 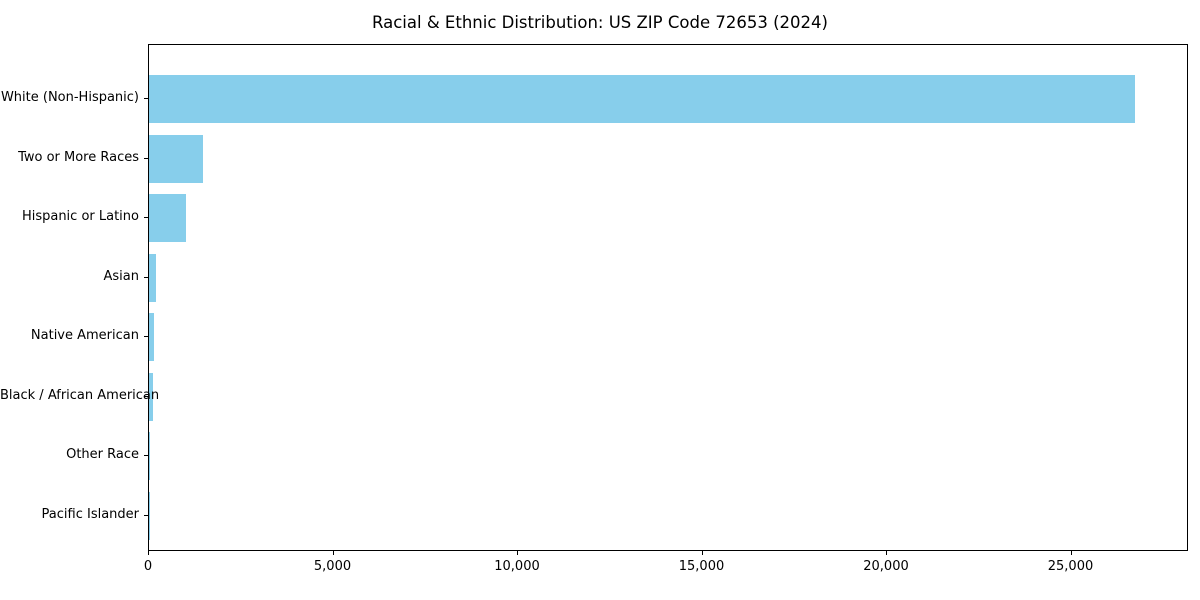 I want to click on y-tick-label: Pacific Islander, so click(x=90, y=514).